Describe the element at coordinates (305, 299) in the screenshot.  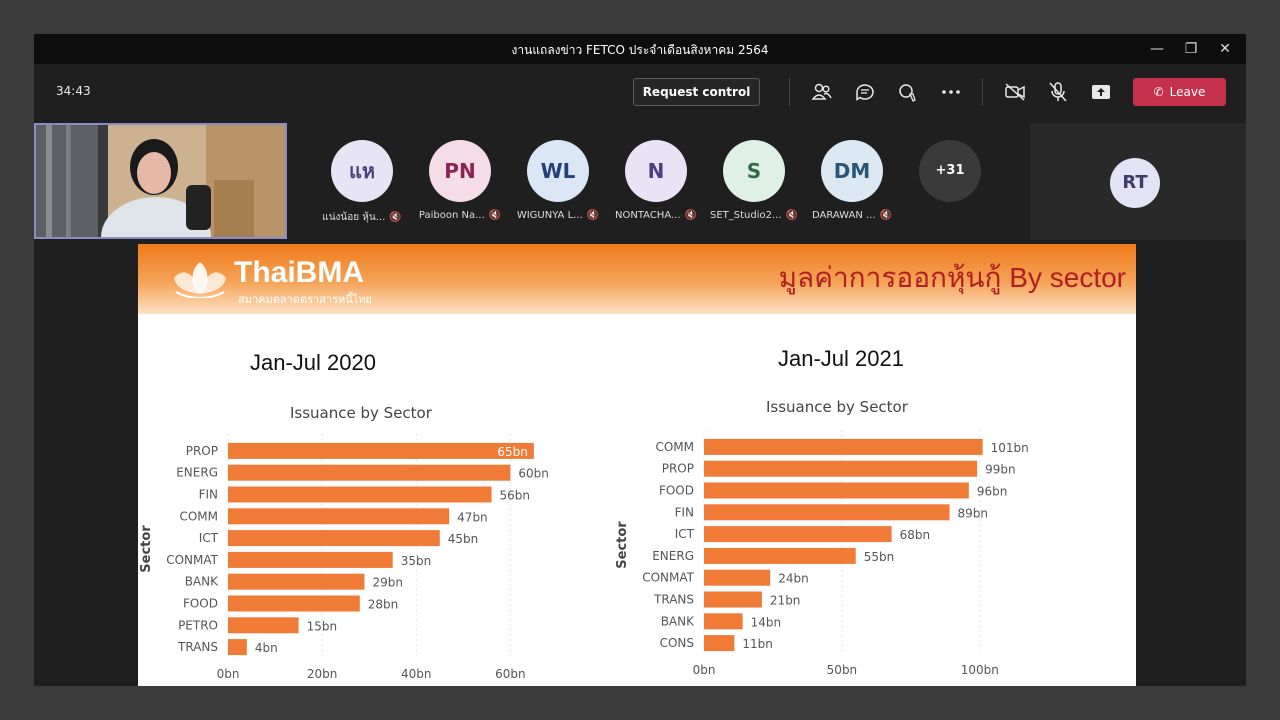
I see `thaibma-logo-subtitle: สมาคมตลาดตราสารหนี้ไทย` at that location.